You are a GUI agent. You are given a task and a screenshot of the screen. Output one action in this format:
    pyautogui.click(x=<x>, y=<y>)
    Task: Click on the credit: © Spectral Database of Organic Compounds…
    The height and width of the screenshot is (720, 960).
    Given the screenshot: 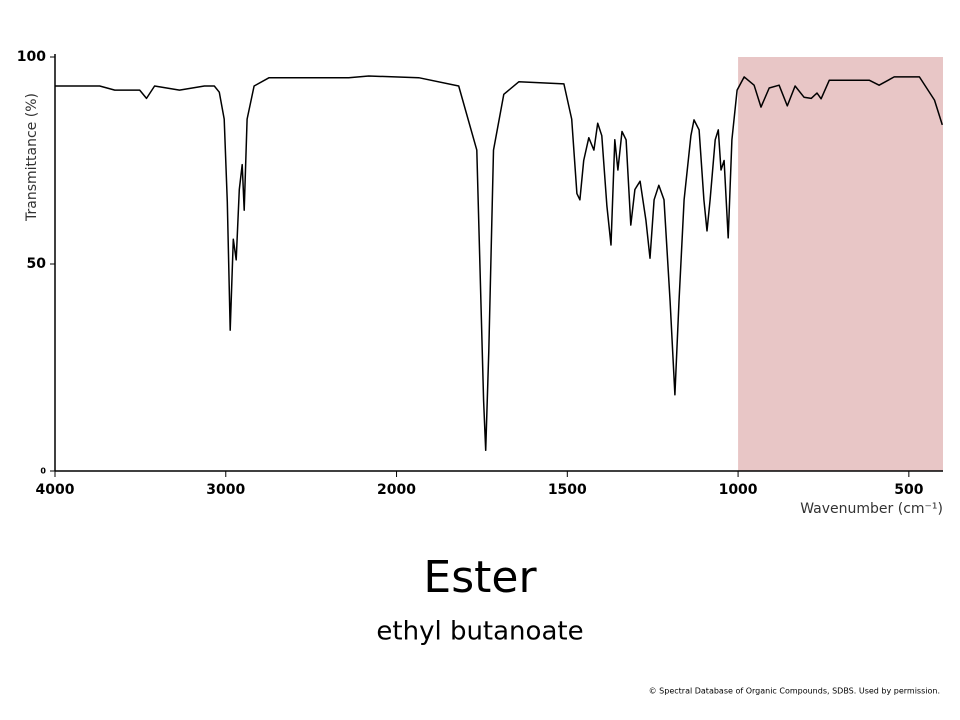 What is the action you would take?
    pyautogui.click(x=794, y=691)
    